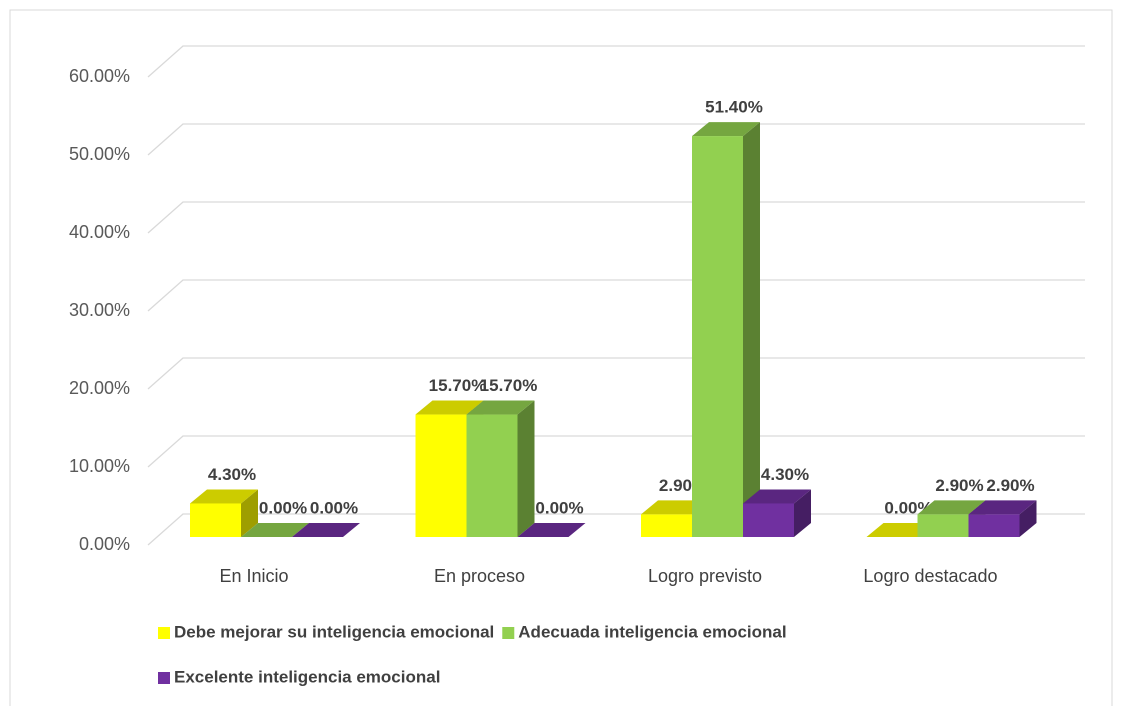  What do you see at coordinates (334, 631) in the screenshot?
I see `legend-label: Debe mejorar su inteligencia emocional` at bounding box center [334, 631].